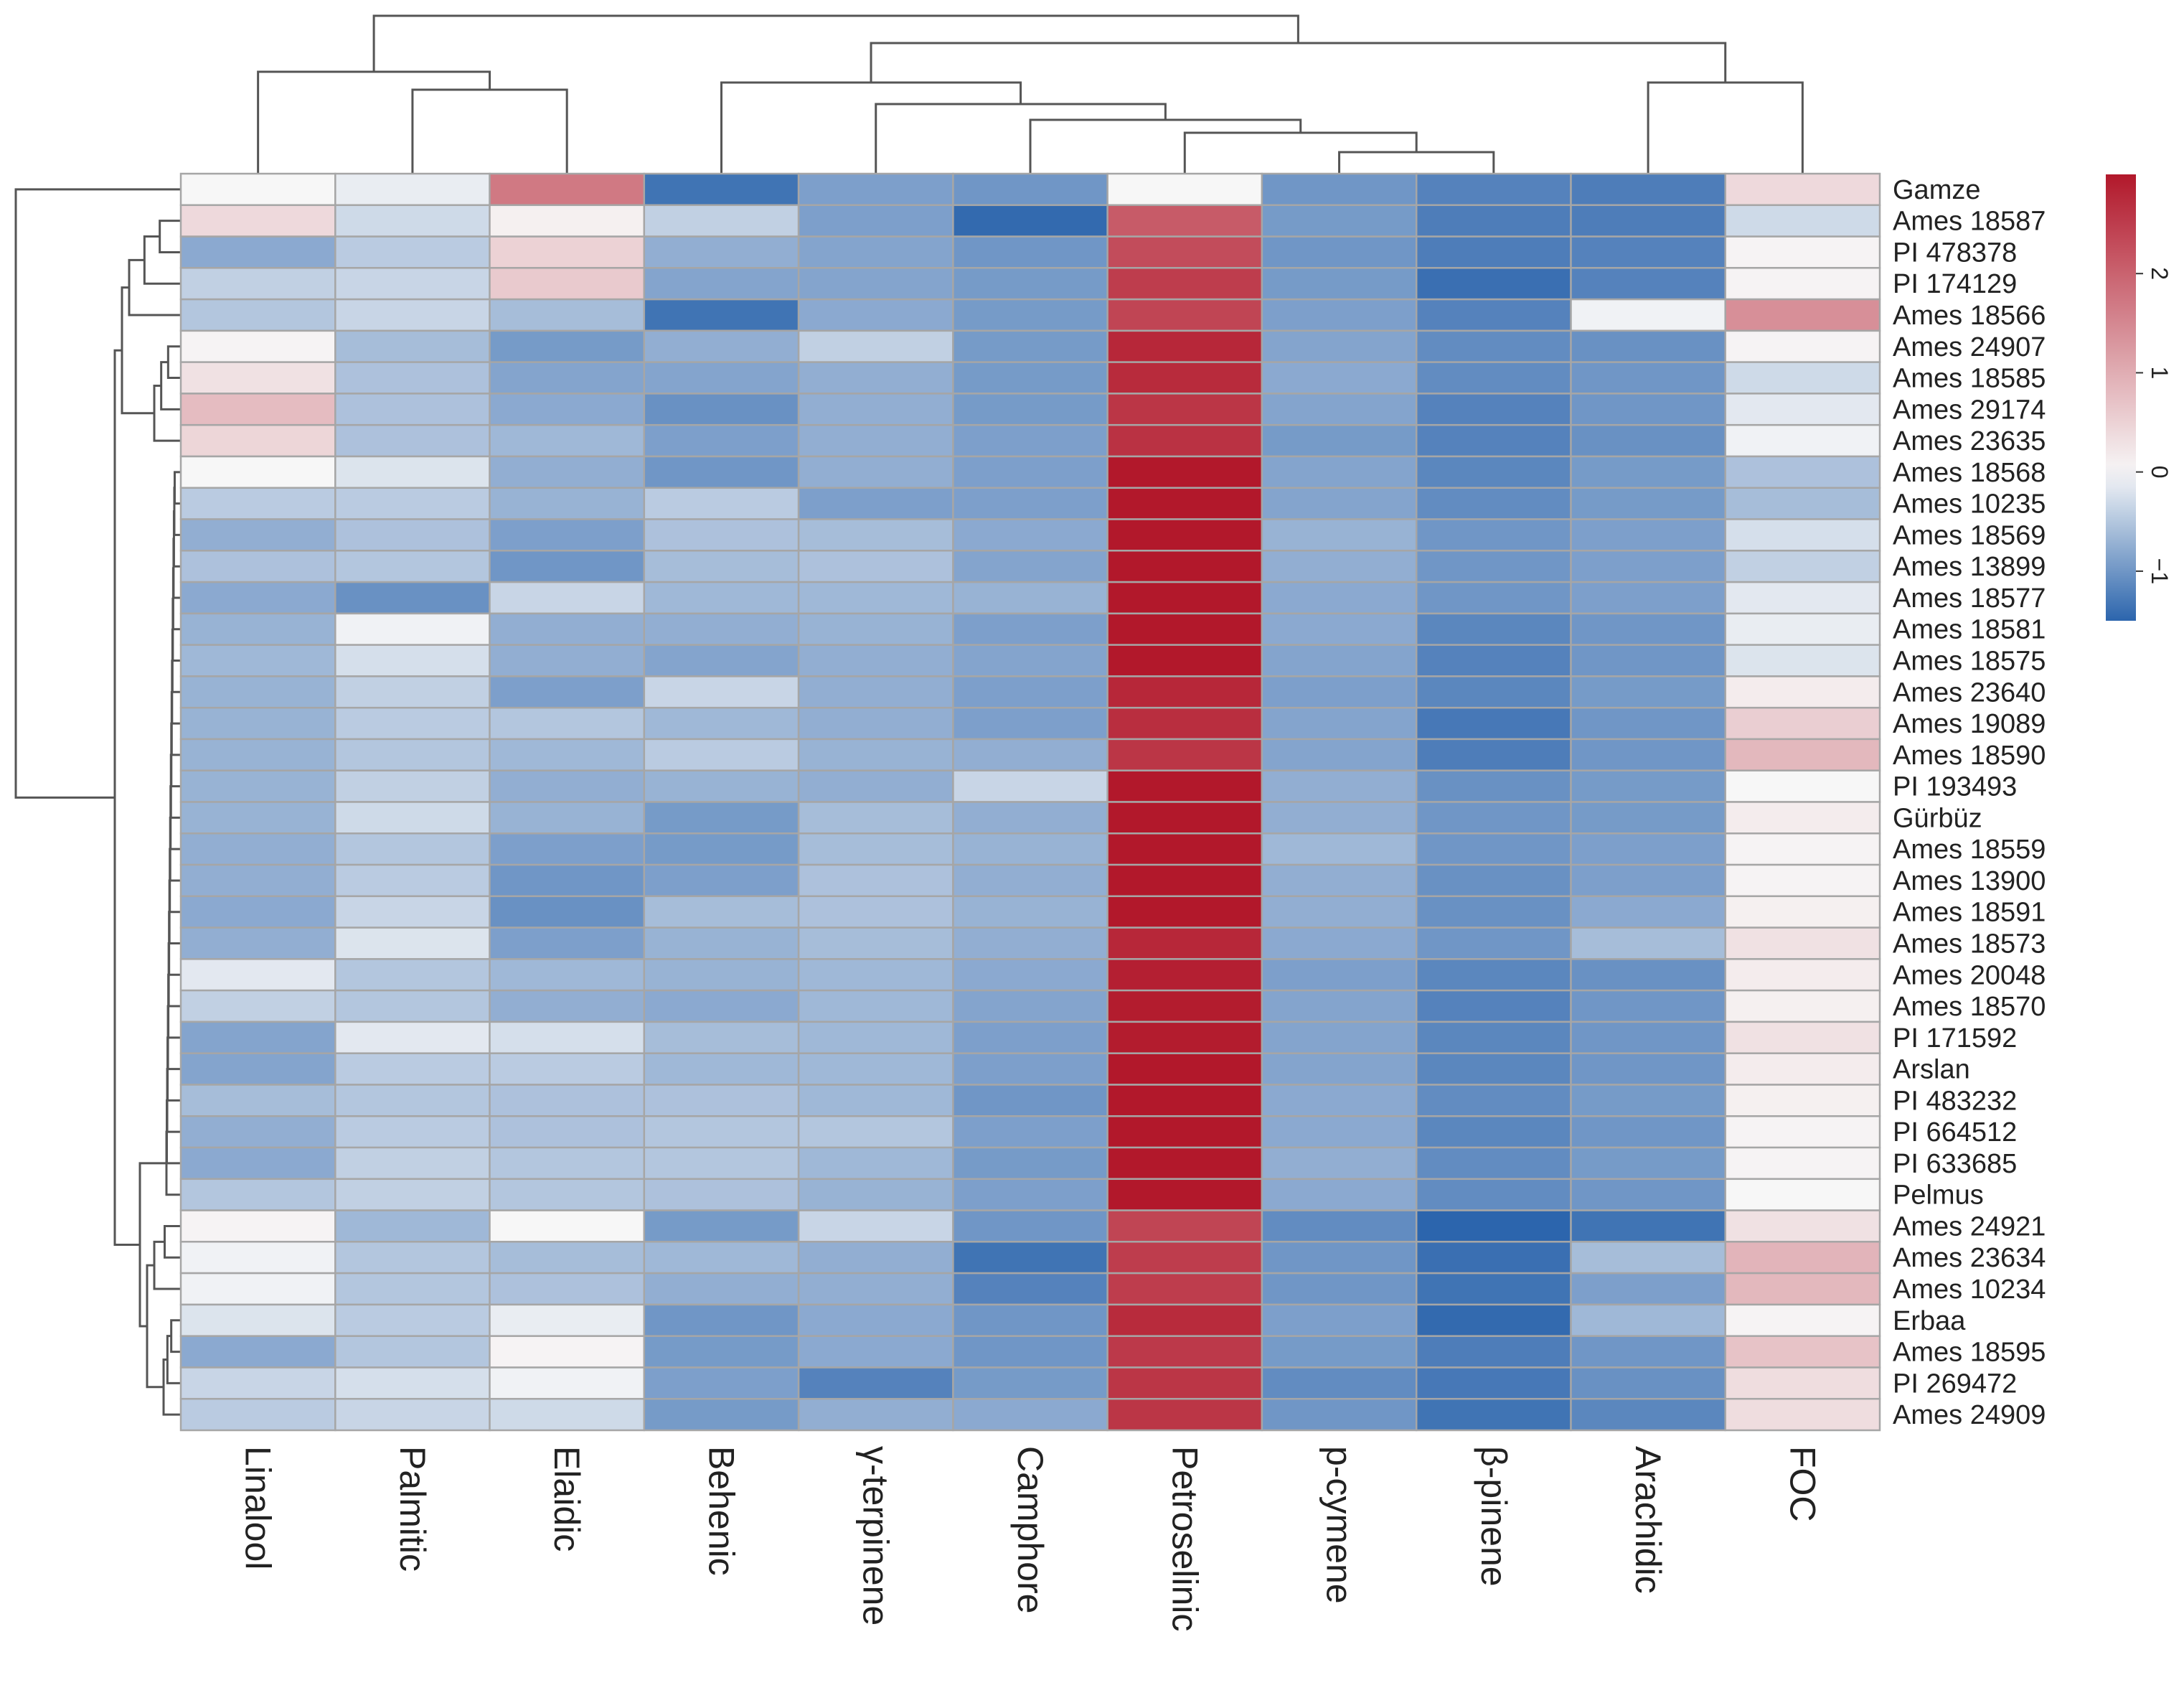 Image resolution: width=2184 pixels, height=1708 pixels. Describe the element at coordinates (2139, 397) in the screenshot. I see `color-legend: −1 0 1 2` at that location.